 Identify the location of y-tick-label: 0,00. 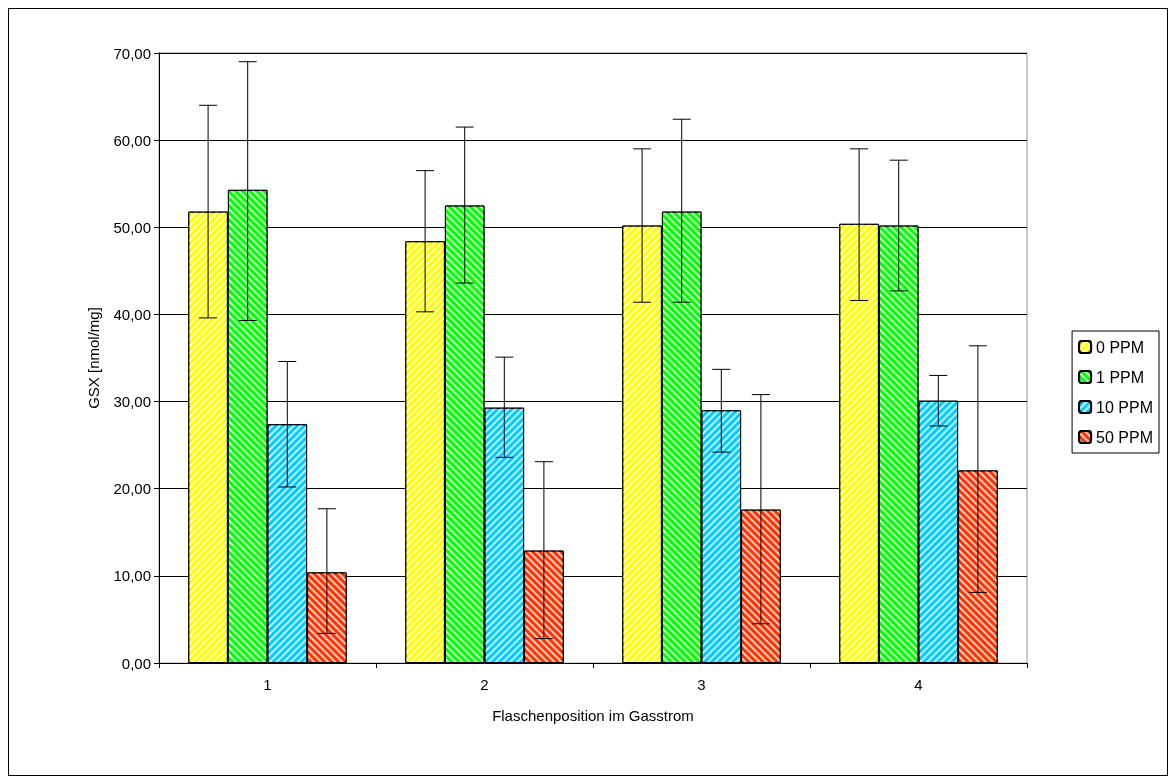
(136, 663).